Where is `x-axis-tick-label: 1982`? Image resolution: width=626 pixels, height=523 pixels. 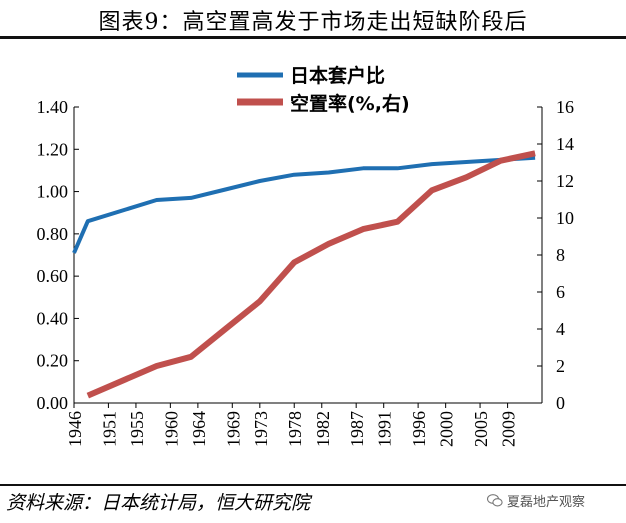 x-axis-tick-label: 1982 is located at coordinates (323, 429).